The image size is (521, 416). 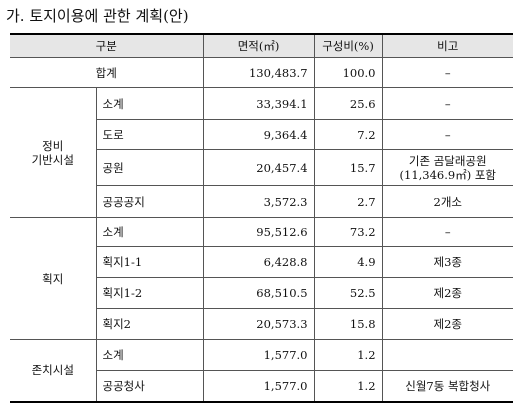 I want to click on row-note, so click(x=447, y=355).